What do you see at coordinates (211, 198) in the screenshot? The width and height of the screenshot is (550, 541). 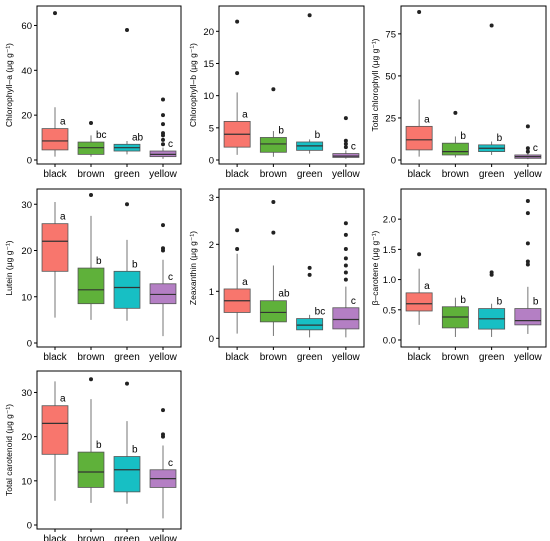 I see `y-tick-label: 3` at bounding box center [211, 198].